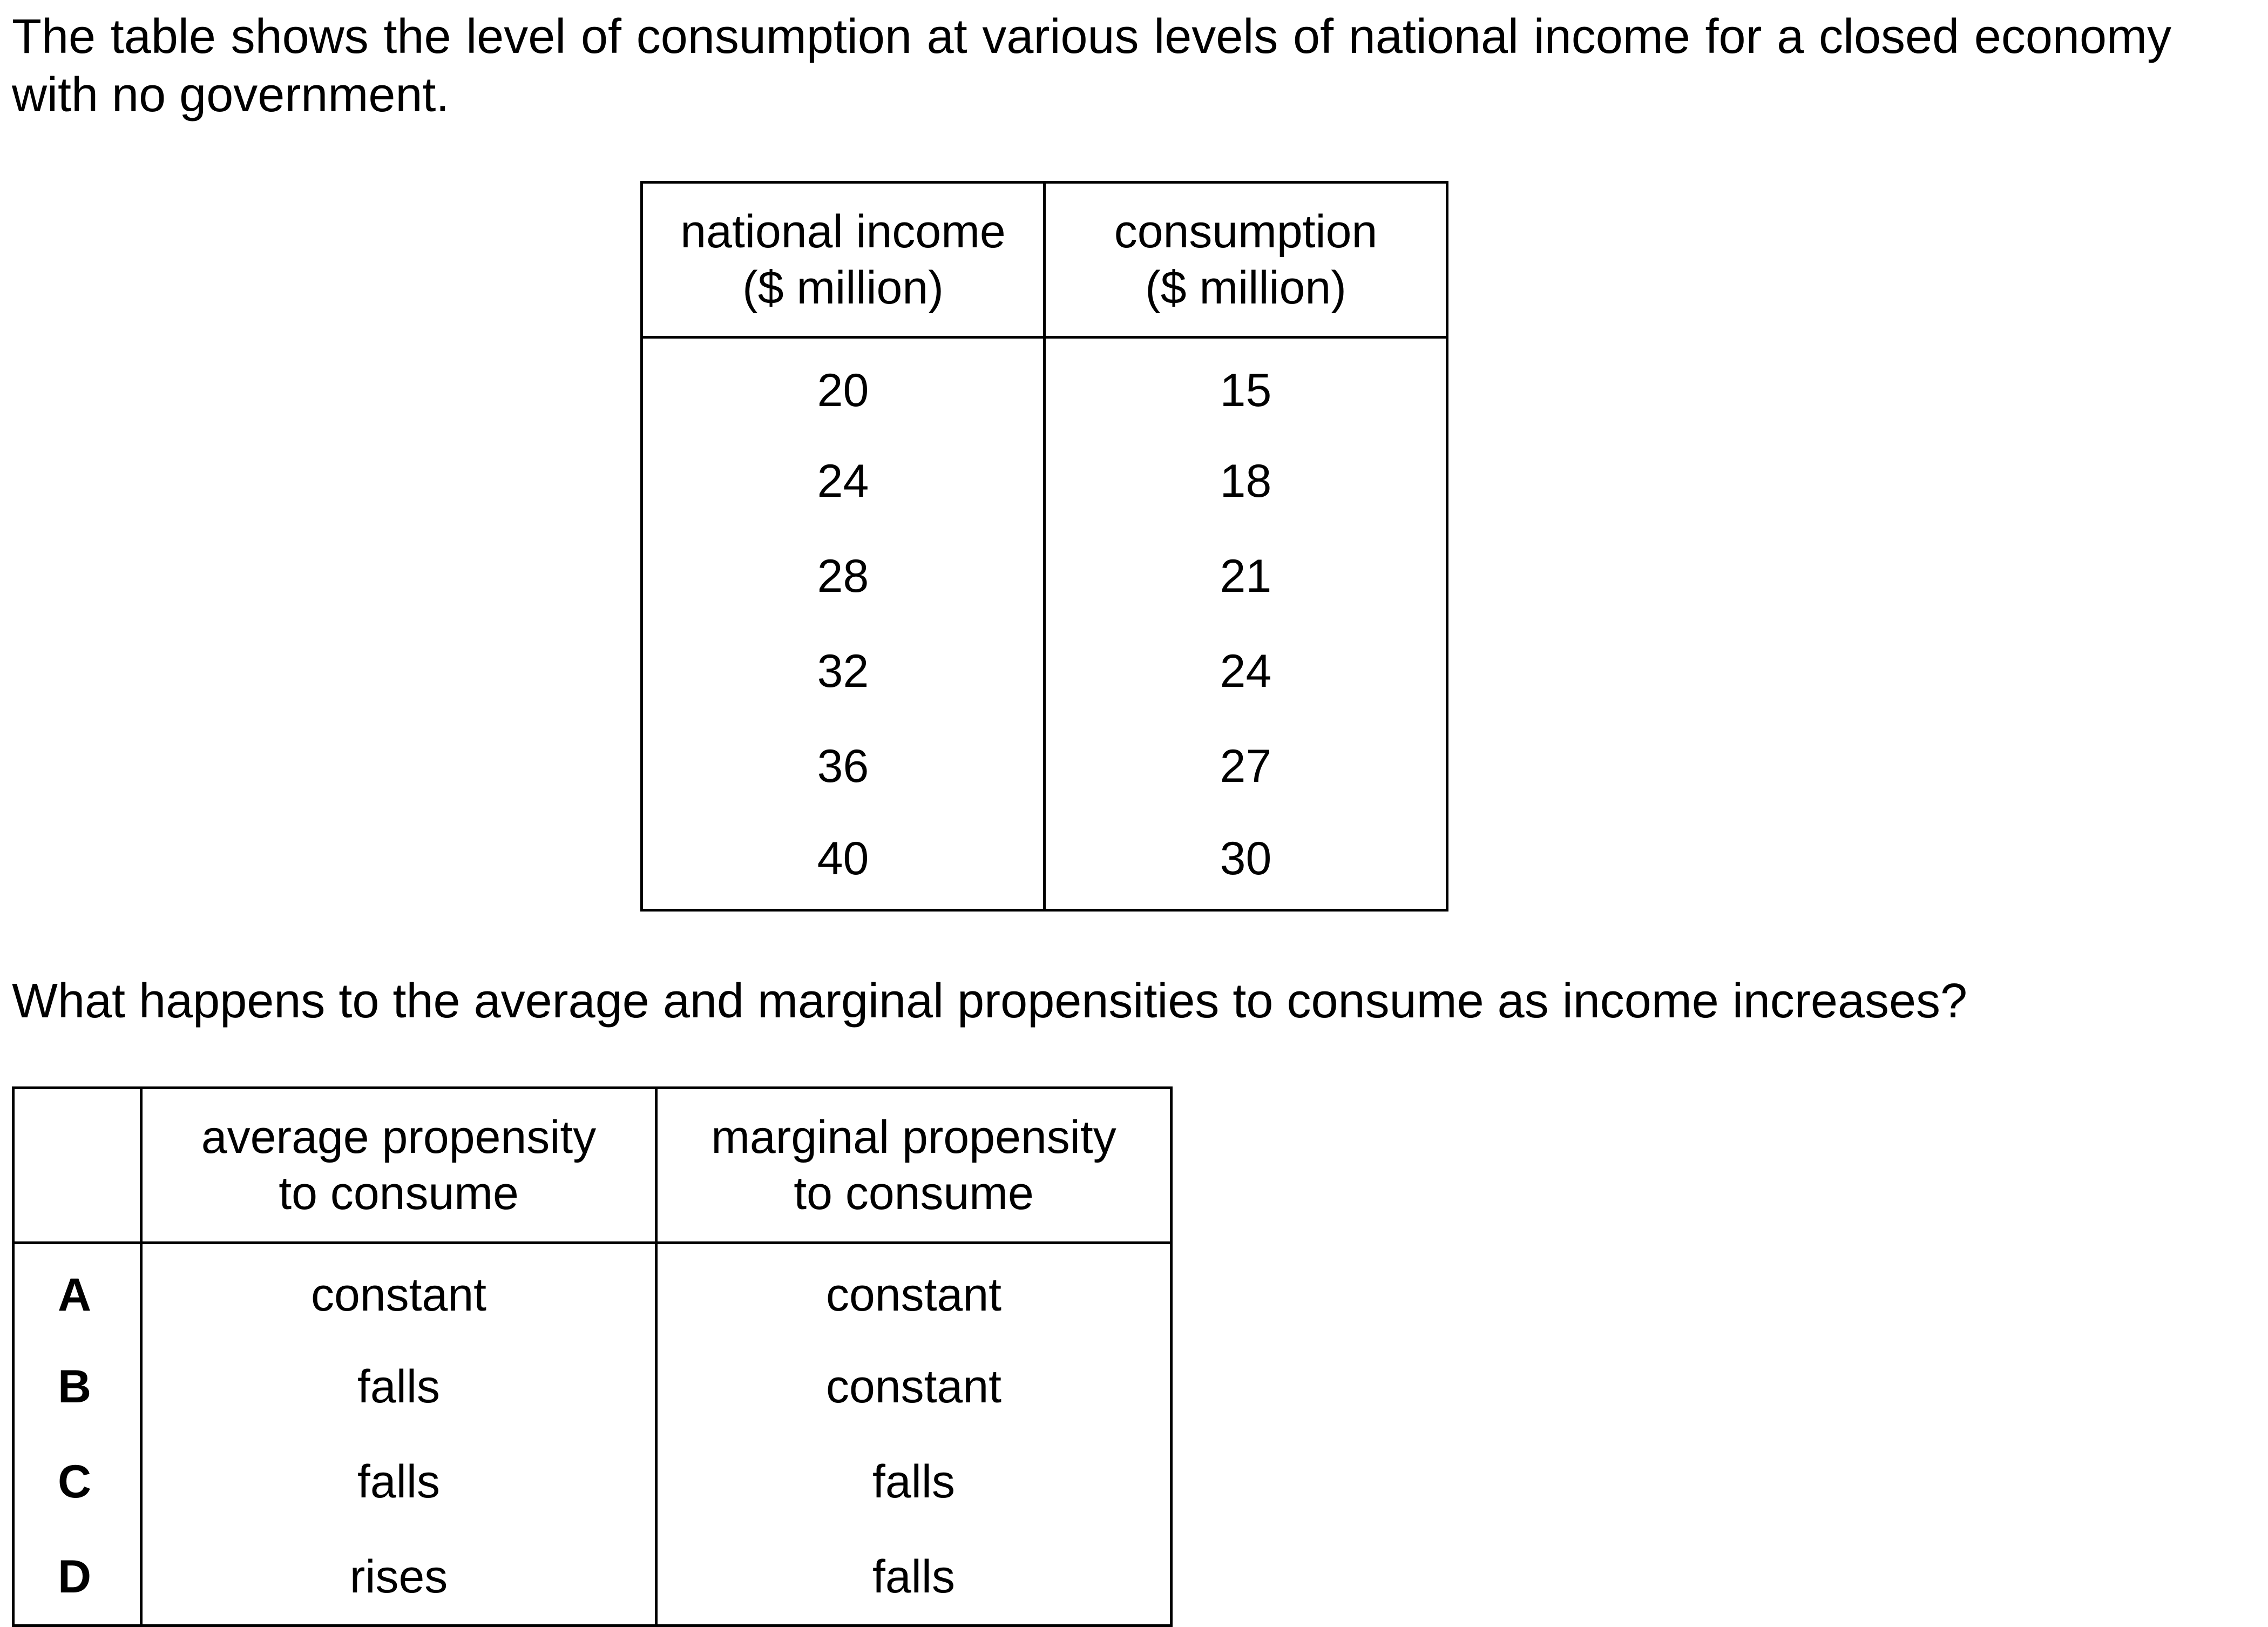 Image resolution: width=2268 pixels, height=1627 pixels. Describe the element at coordinates (843, 862) in the screenshot. I see `income-cell: 40` at that location.